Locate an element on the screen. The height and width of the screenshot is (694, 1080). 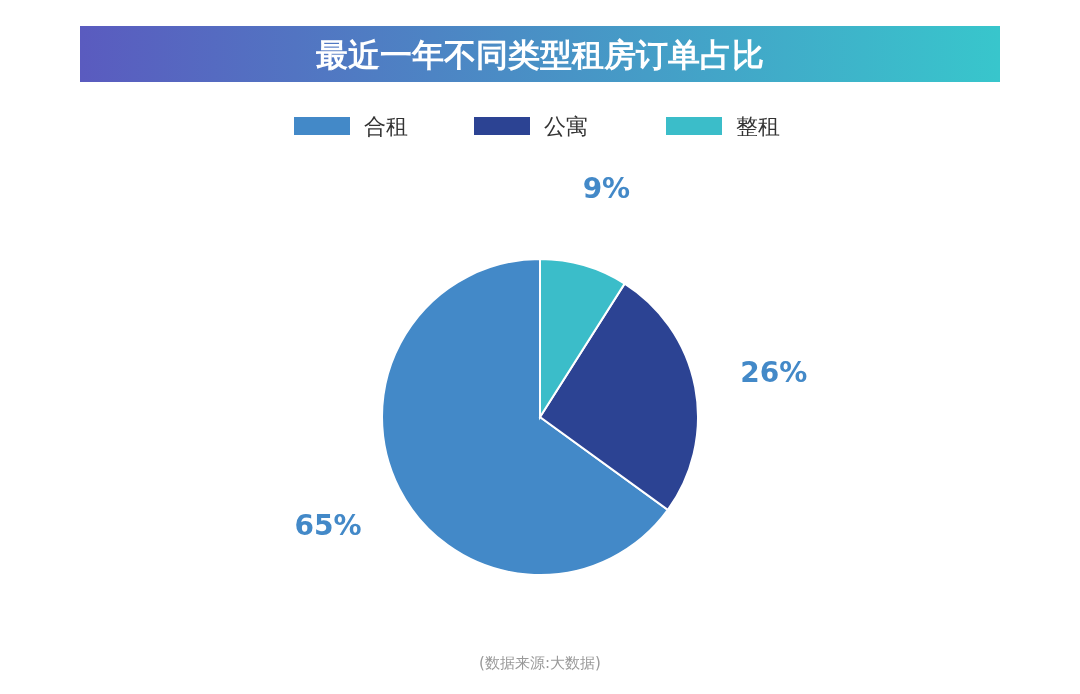
legend-label: 合租 is located at coordinates (386, 126).